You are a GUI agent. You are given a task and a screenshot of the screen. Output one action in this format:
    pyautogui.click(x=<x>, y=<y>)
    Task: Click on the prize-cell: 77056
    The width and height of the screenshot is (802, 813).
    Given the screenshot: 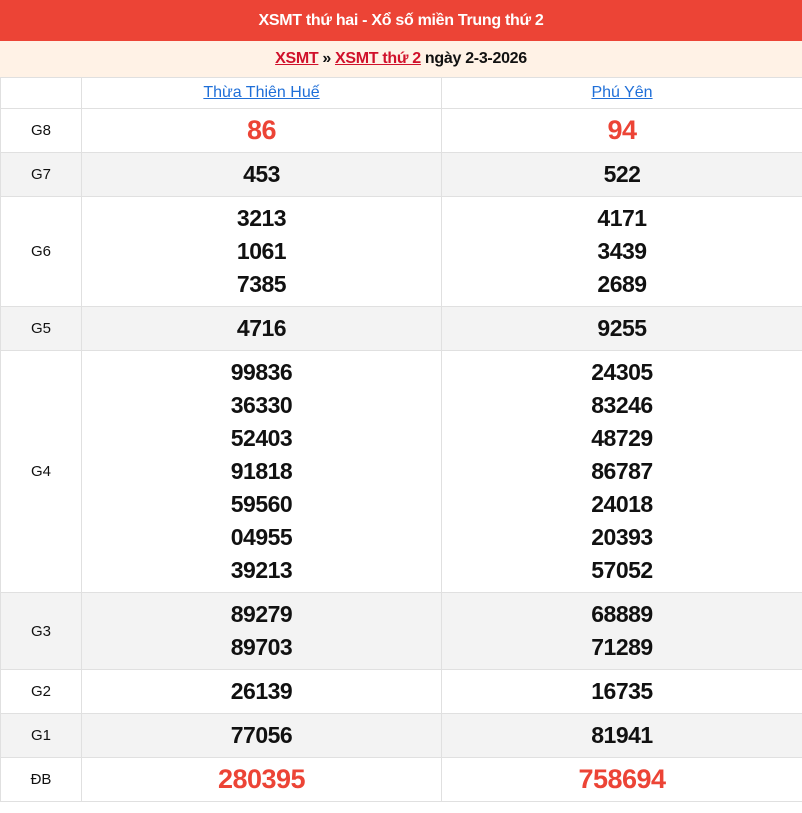 What is the action you would take?
    pyautogui.click(x=261, y=735)
    